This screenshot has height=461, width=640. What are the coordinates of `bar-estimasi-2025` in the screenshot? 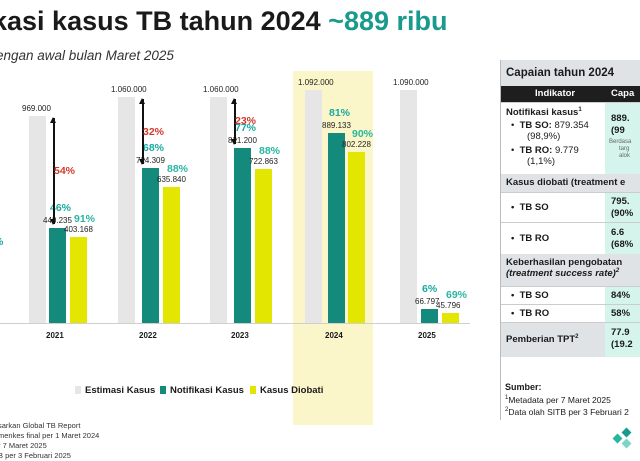 It's located at (408, 206).